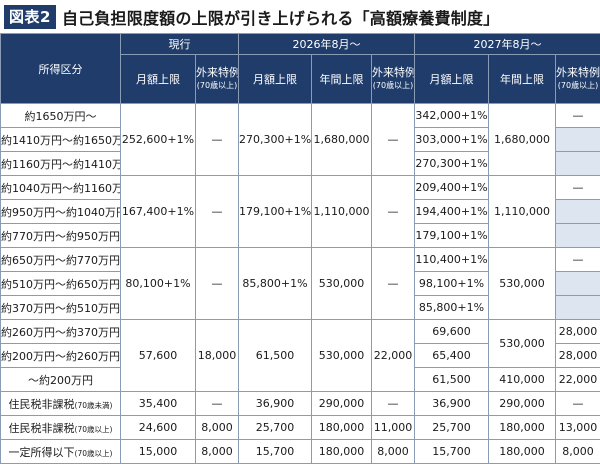 The height and width of the screenshot is (464, 600). I want to click on row-label: 約770万円～約950万円, so click(61, 236).